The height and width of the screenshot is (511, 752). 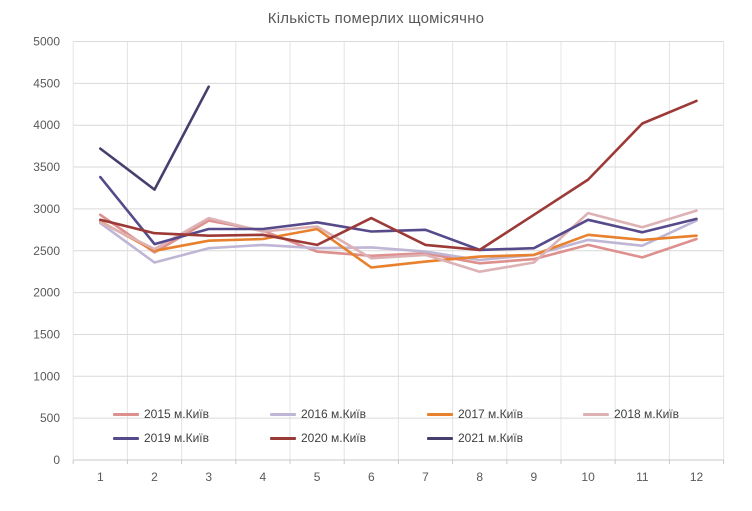 I want to click on series-line-2018, so click(x=398, y=241).